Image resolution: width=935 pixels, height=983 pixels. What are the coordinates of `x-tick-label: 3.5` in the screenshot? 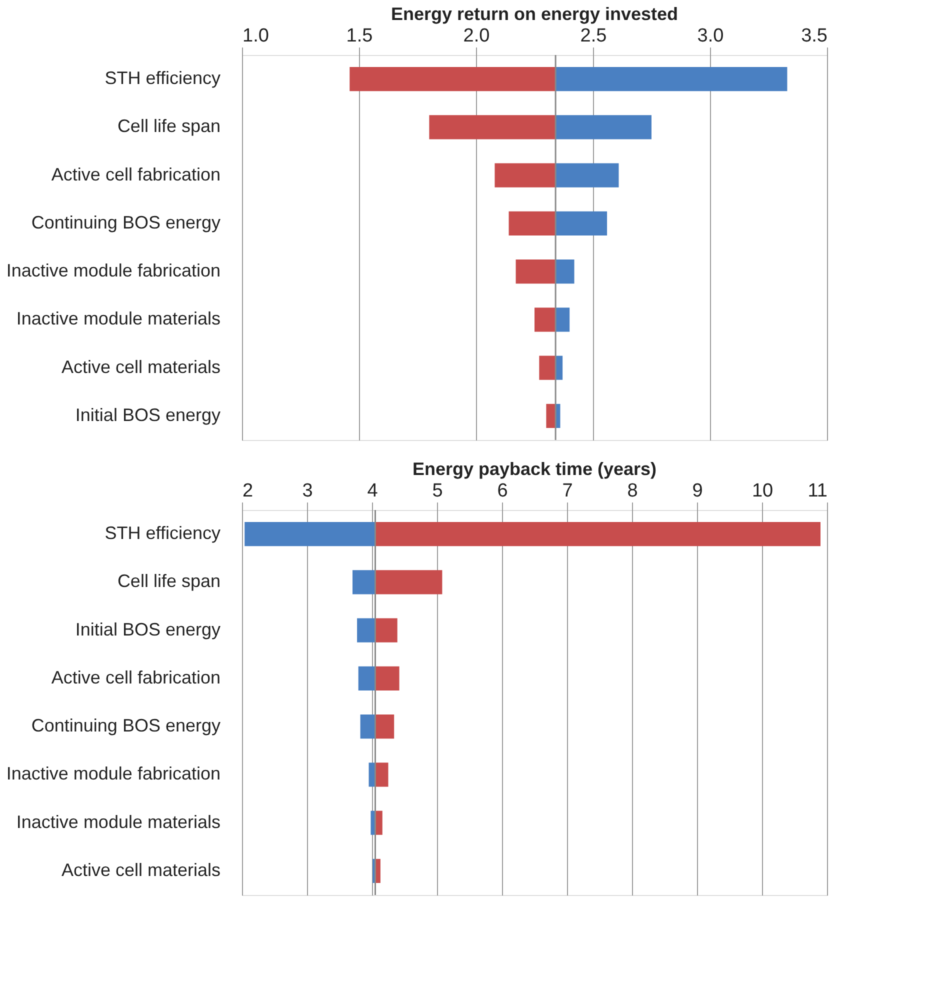 It's located at (814, 36).